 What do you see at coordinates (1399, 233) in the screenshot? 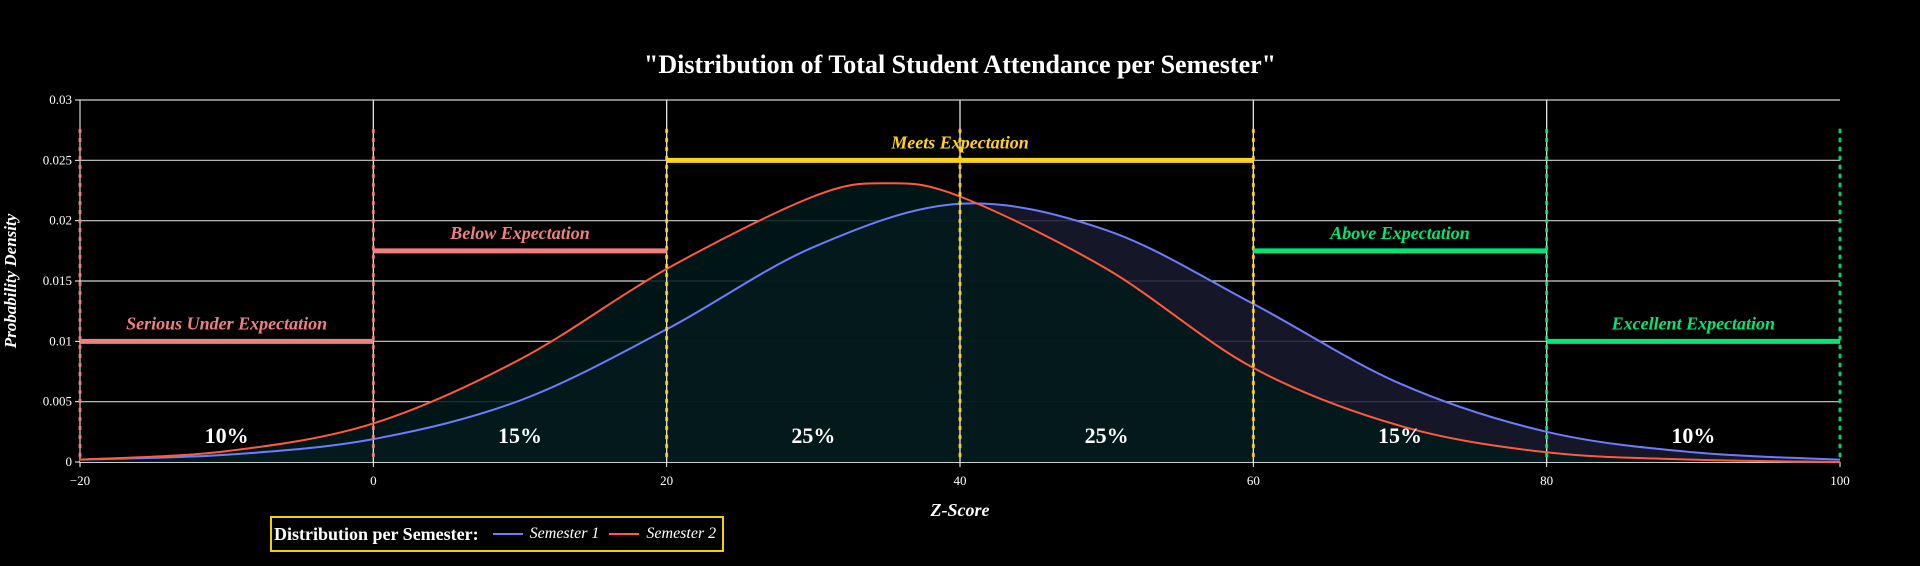
I see `band-label-3: Above Expectation` at bounding box center [1399, 233].